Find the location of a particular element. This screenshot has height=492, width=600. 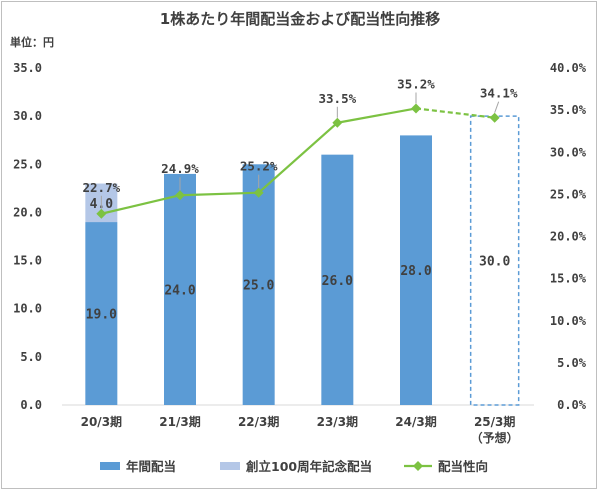

category-label: 22/3期 is located at coordinates (258, 421).